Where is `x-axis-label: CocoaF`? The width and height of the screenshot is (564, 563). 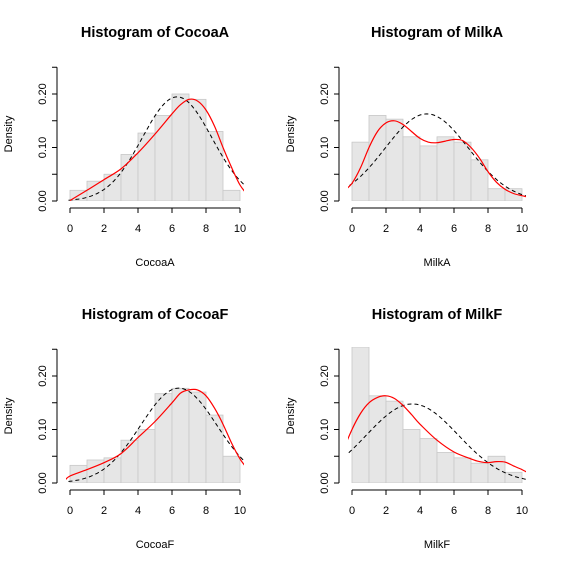 x-axis-label: CocoaF is located at coordinates (155, 545).